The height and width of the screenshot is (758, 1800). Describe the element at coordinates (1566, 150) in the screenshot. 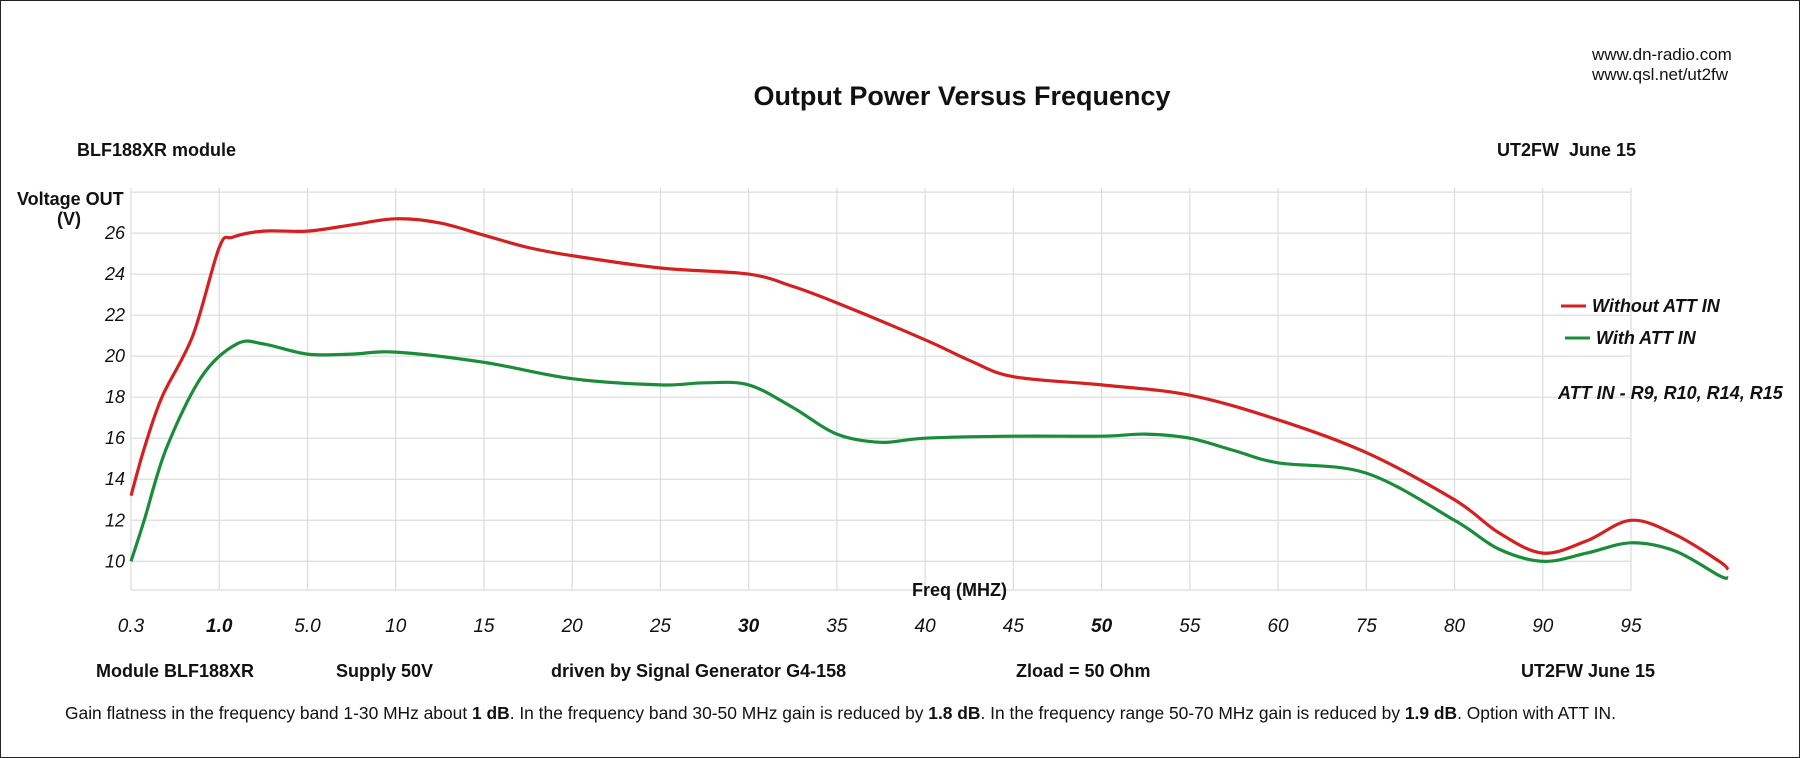

I see `author-date-top: UT2FW June 15` at that location.